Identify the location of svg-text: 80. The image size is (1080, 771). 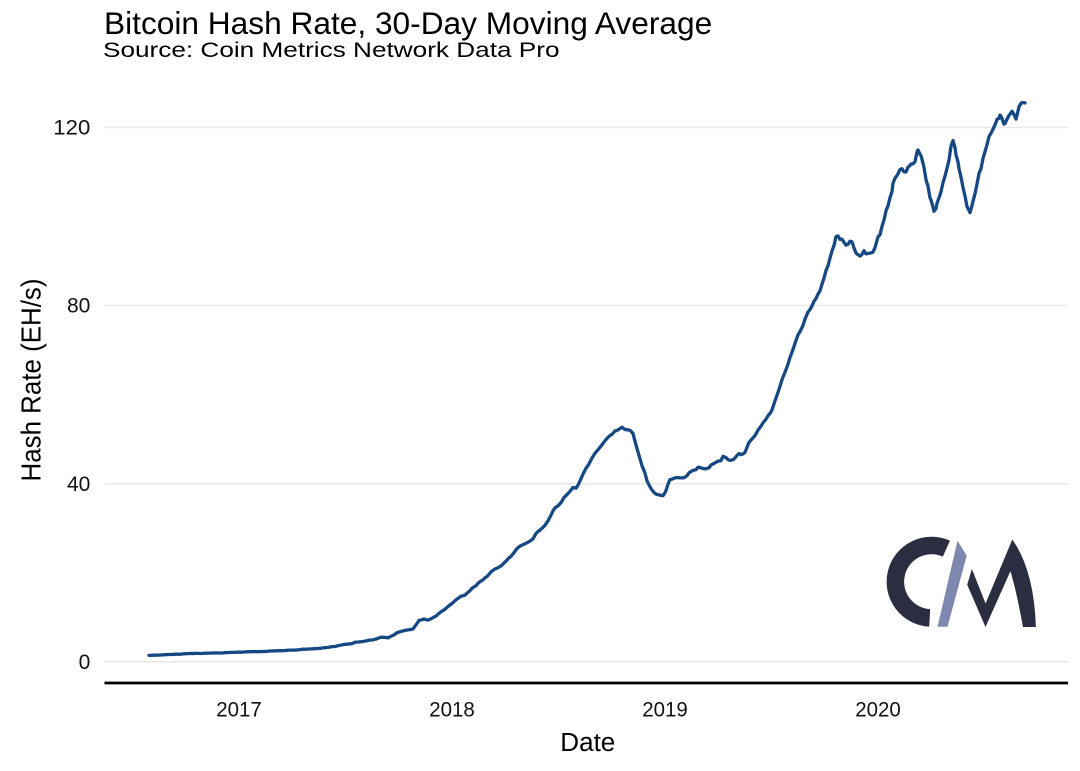
(78, 306).